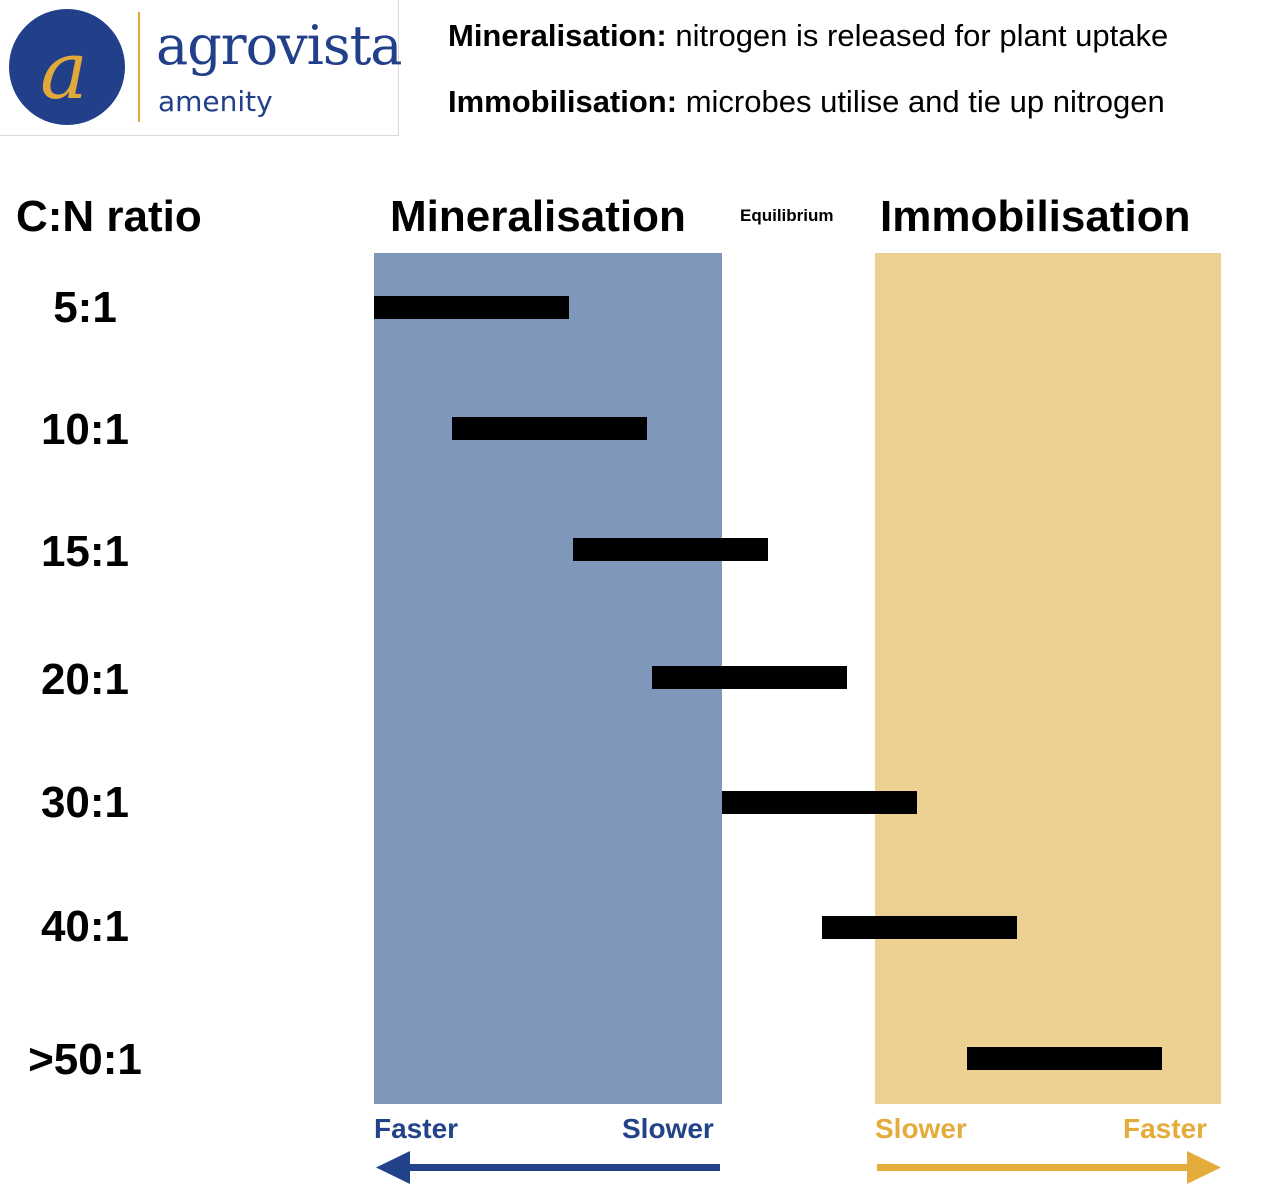 The height and width of the screenshot is (1188, 1280). Describe the element at coordinates (787, 215) in the screenshot. I see `equilibrium-label: Equilibrium` at that location.